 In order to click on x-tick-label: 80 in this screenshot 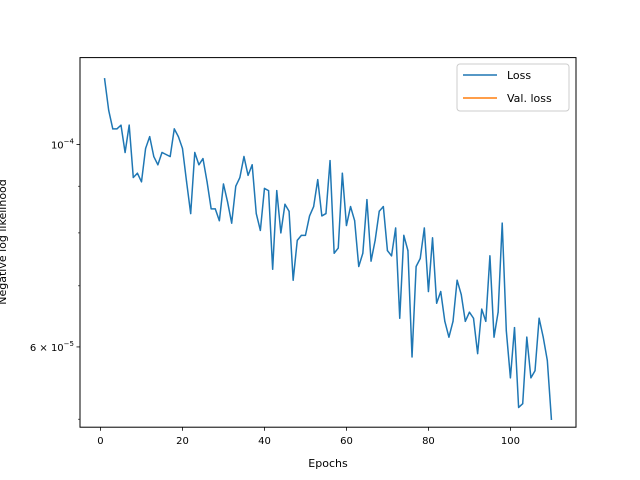, I will do `click(428, 441)`.